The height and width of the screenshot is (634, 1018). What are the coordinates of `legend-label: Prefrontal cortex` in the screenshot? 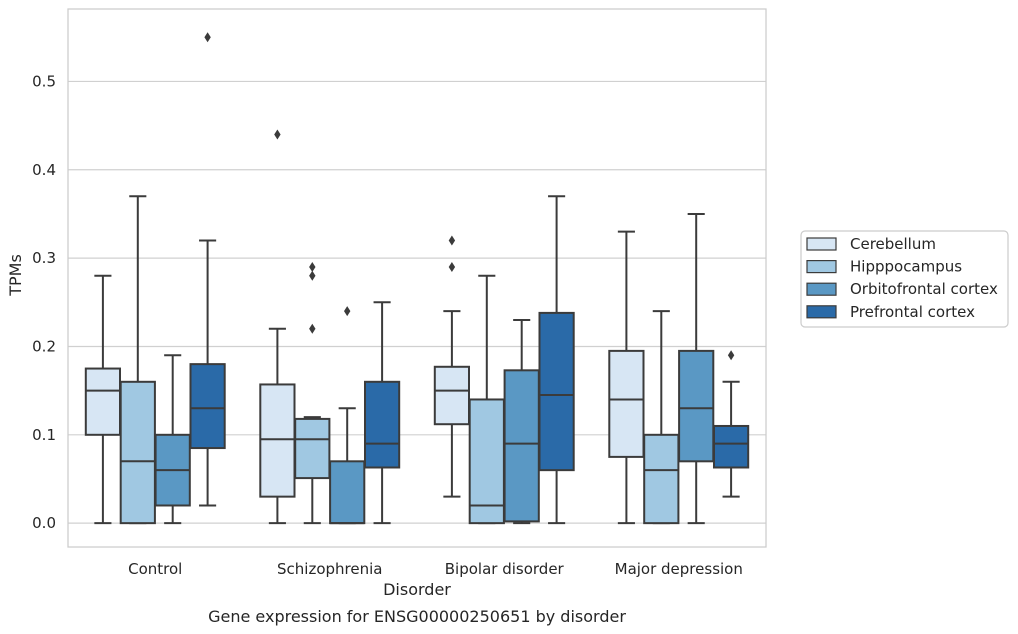 It's located at (912, 312).